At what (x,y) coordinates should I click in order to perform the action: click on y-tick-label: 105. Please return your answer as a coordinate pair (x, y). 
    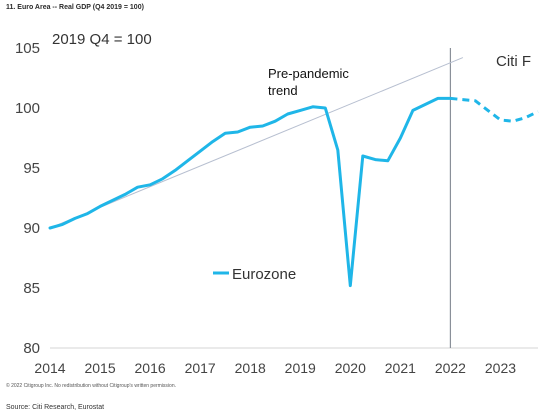
    Looking at the image, I should click on (27, 48).